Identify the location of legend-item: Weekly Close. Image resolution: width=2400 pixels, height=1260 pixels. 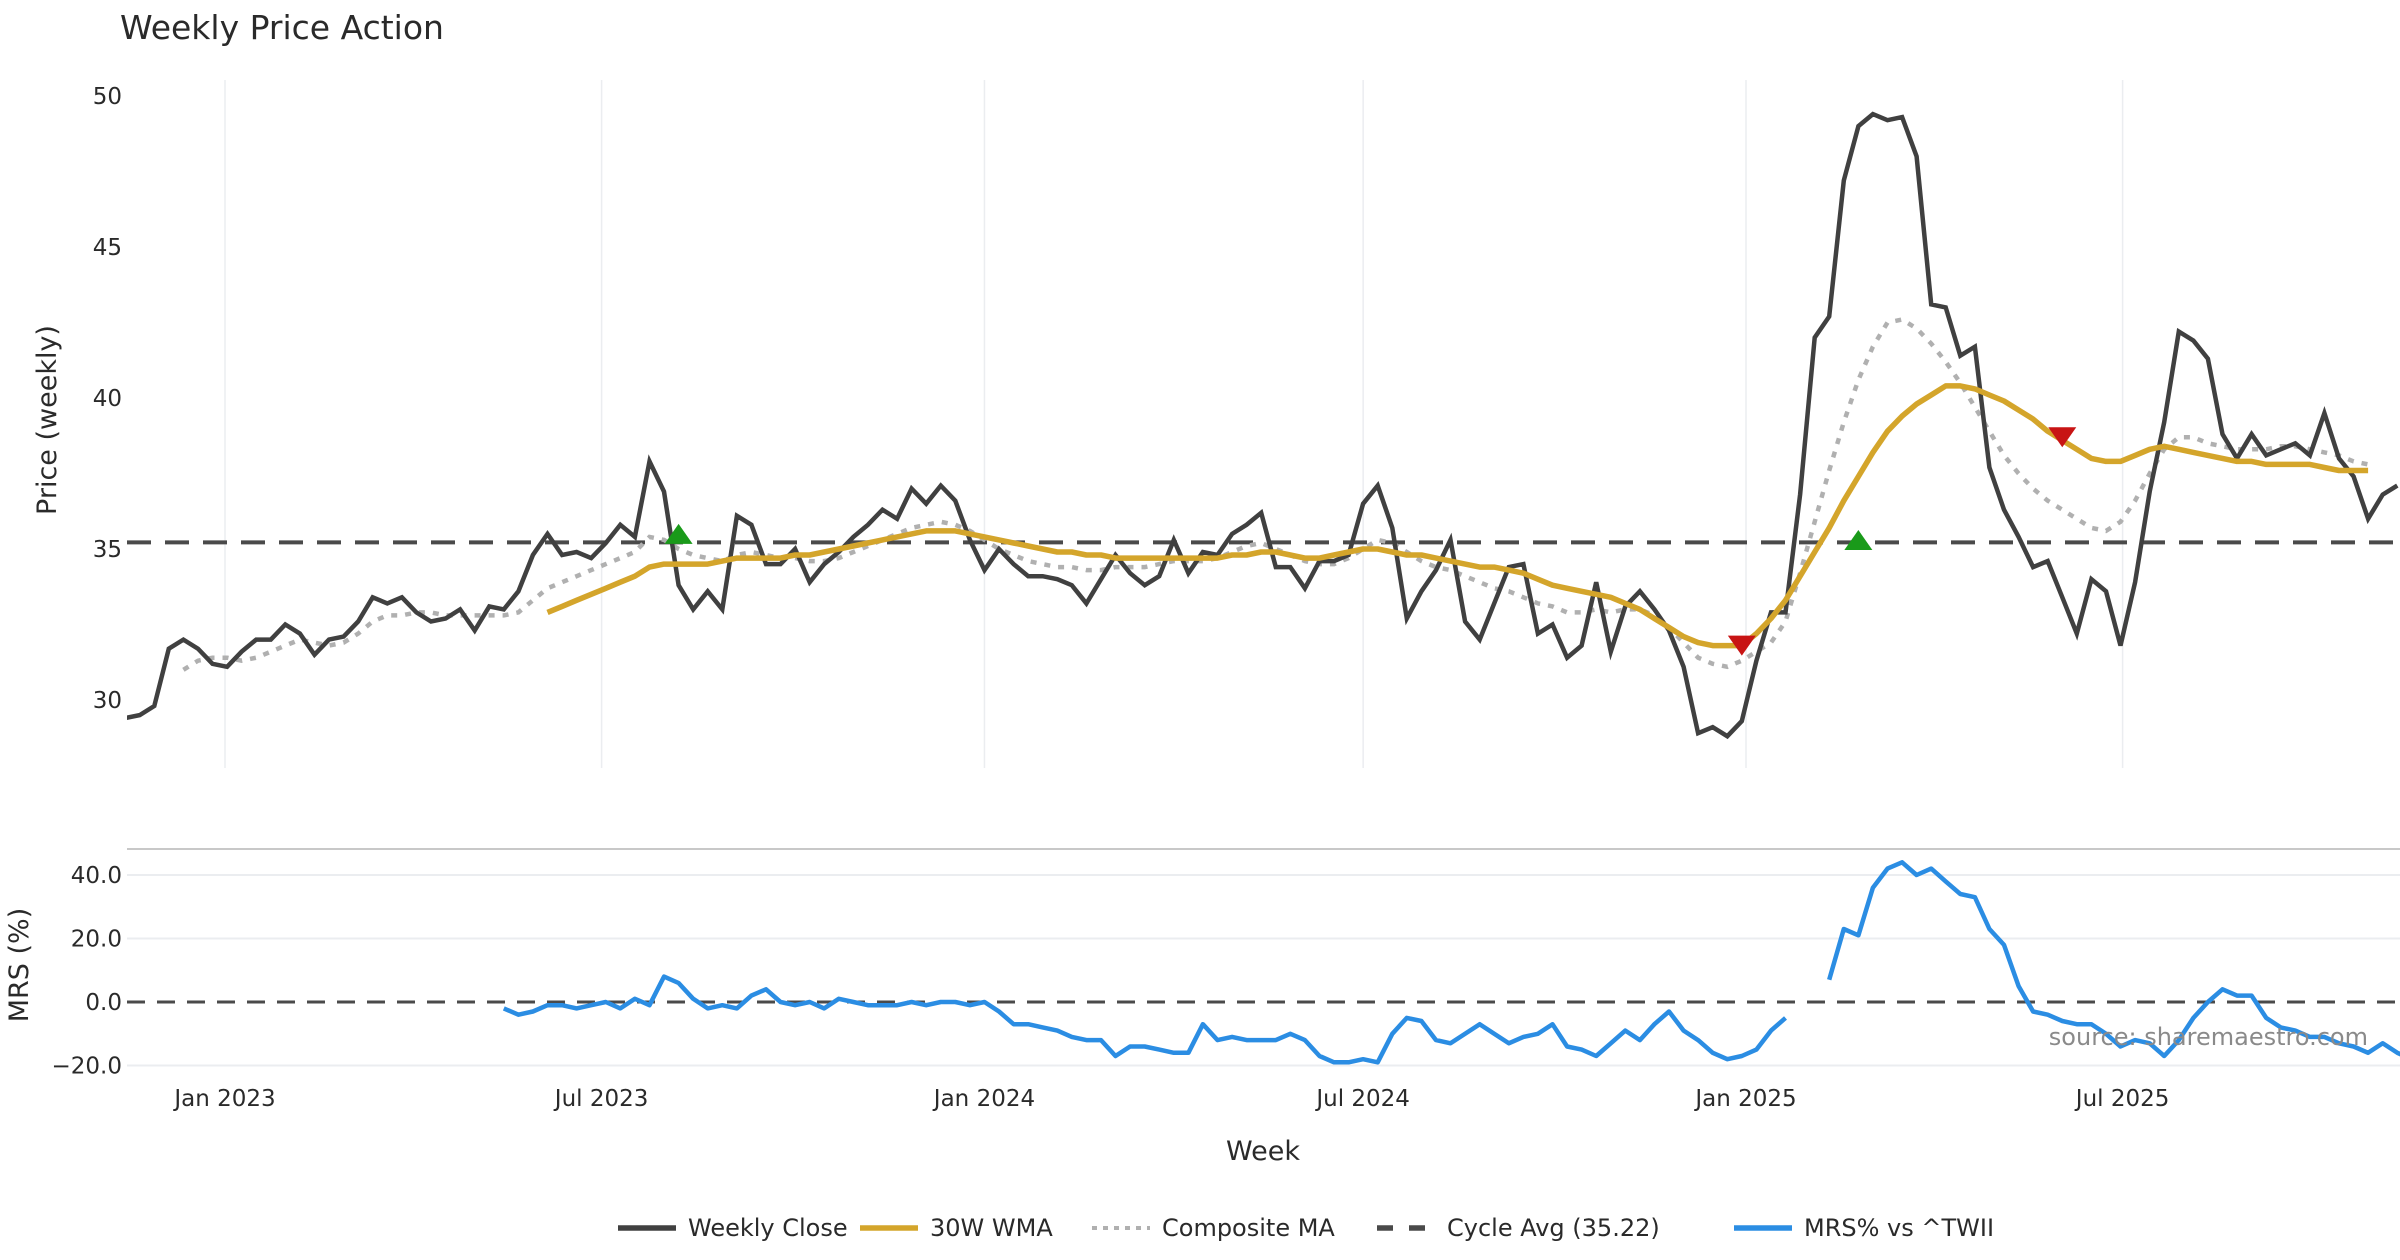
(733, 1228).